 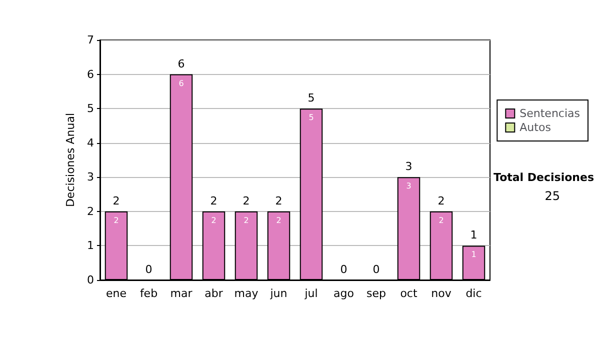 I want to click on y-tick-label: 7, so click(x=90, y=40).